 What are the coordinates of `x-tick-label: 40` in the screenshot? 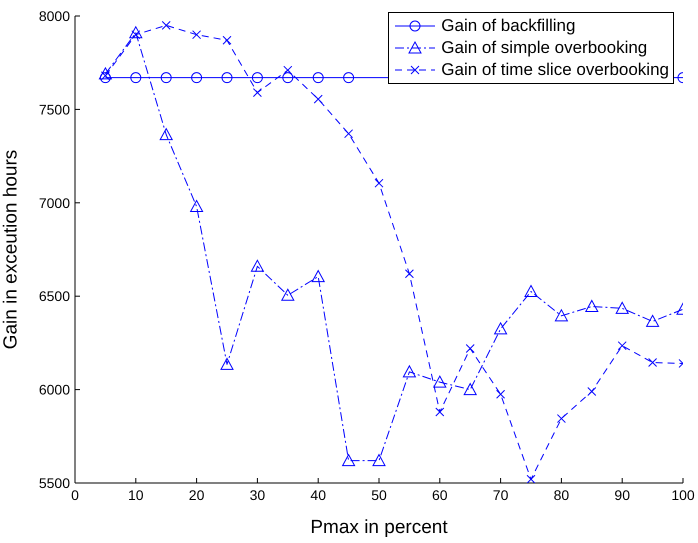 It's located at (318, 494).